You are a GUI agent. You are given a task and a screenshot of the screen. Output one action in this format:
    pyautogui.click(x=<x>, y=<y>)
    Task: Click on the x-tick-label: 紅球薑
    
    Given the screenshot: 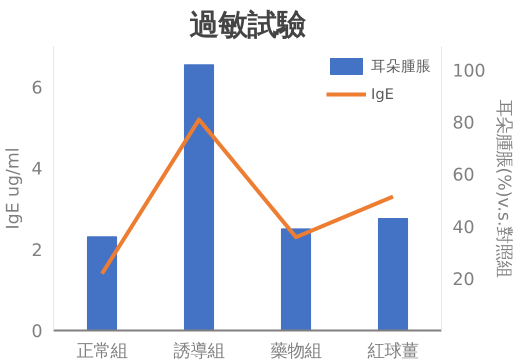 What is the action you would take?
    pyautogui.click(x=393, y=352)
    